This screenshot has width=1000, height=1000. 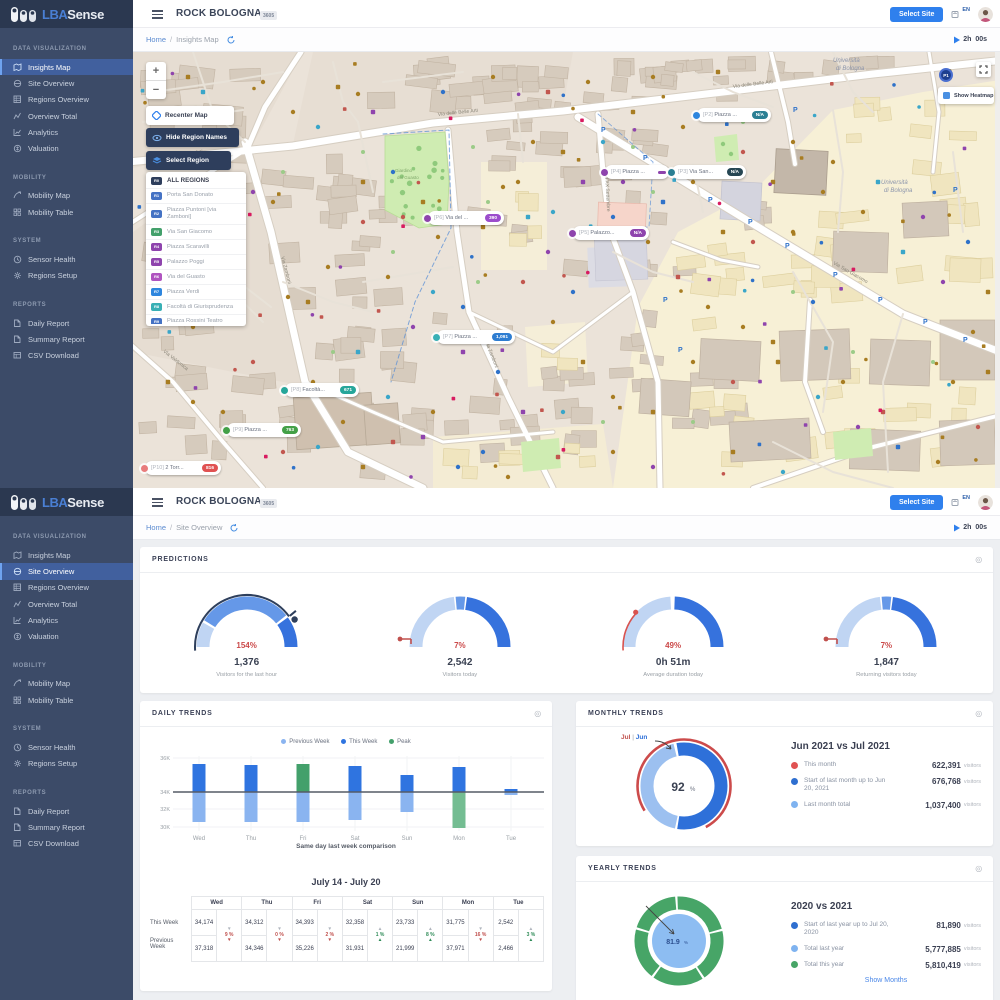 What do you see at coordinates (673, 942) in the screenshot?
I see `svg-text: 81.9` at bounding box center [673, 942].